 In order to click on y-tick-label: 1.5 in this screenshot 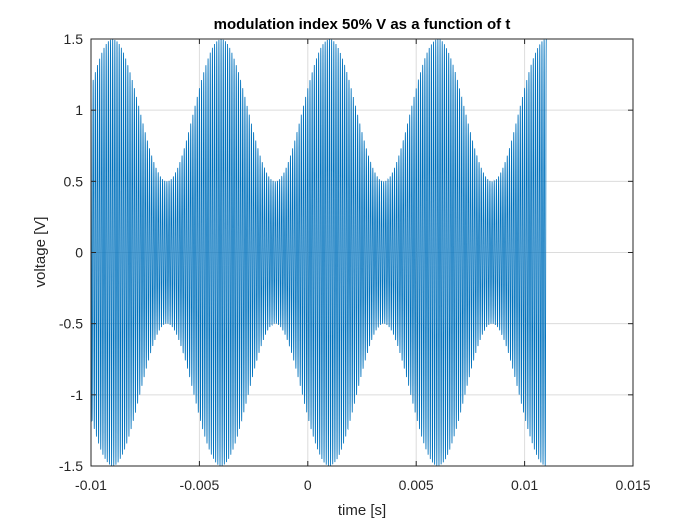, I will do `click(74, 39)`.